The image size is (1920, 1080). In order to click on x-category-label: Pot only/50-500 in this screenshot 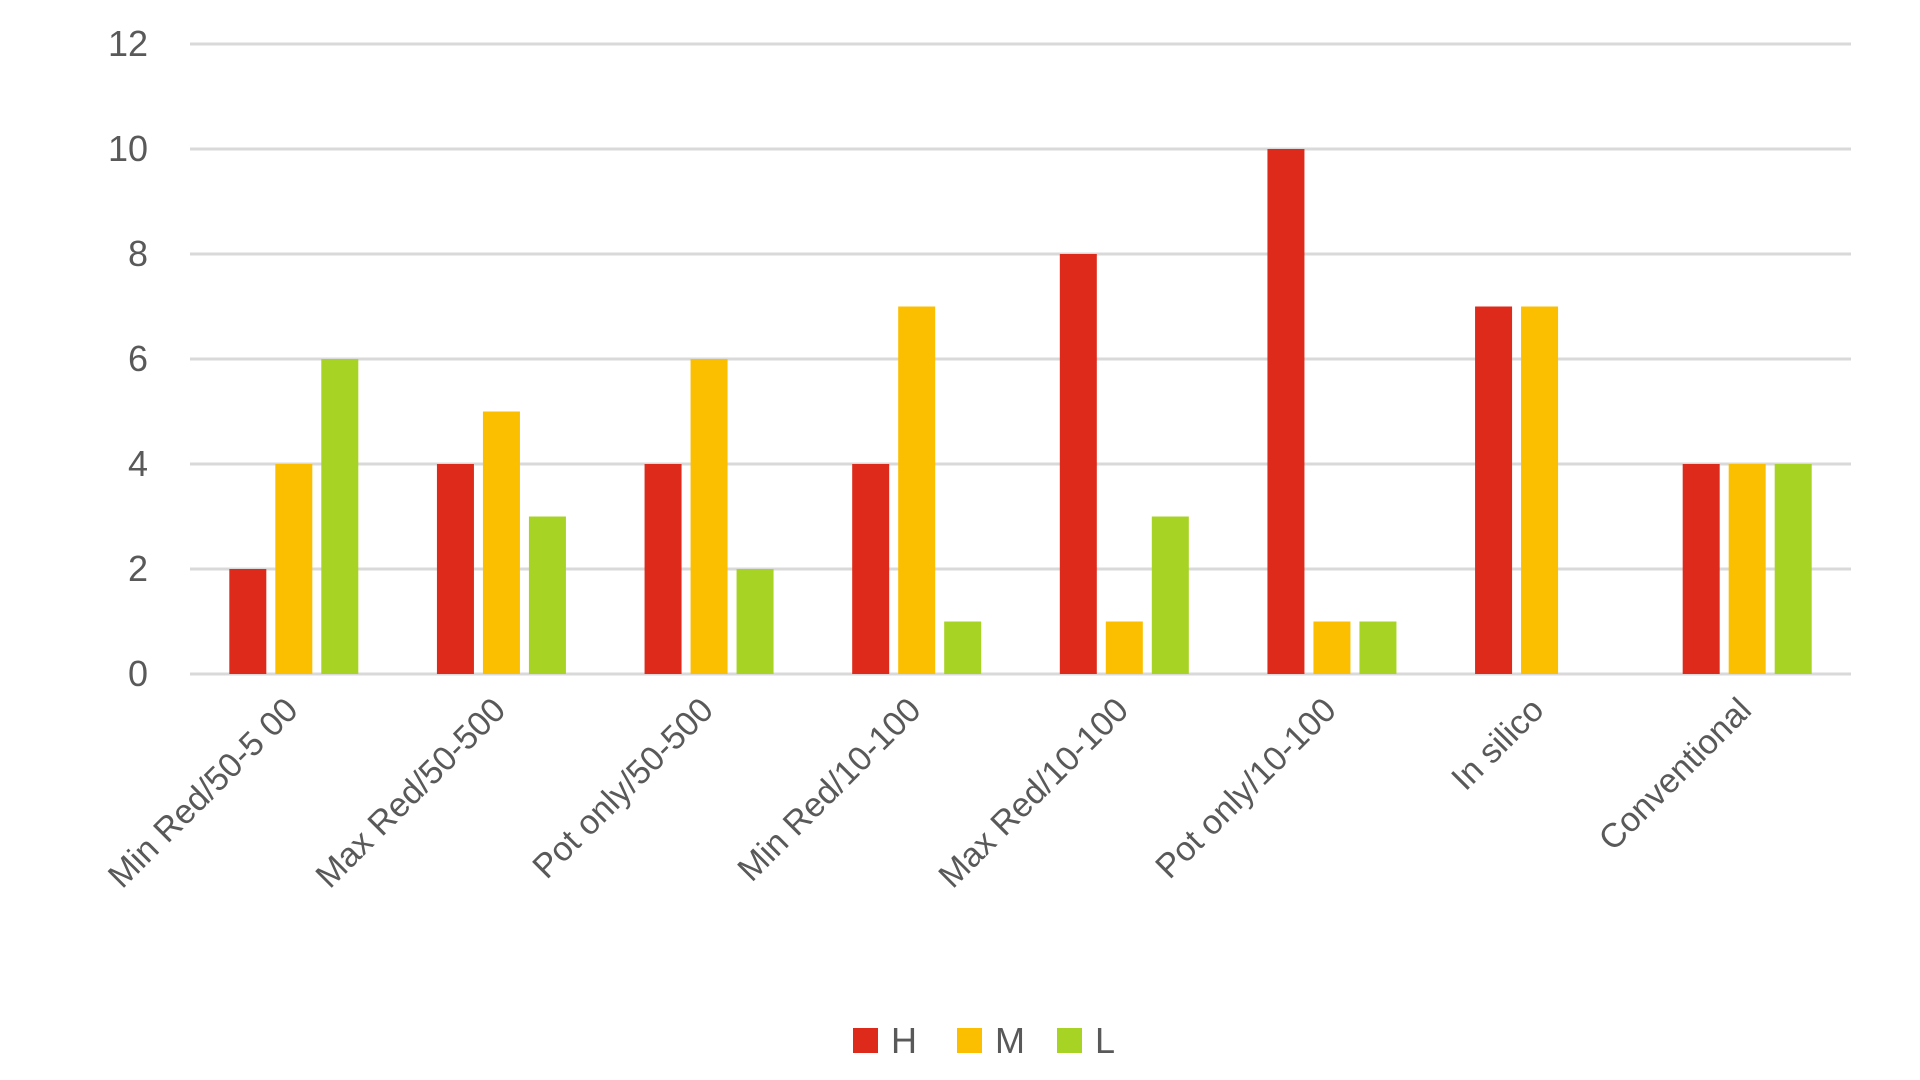, I will do `click(622, 788)`.